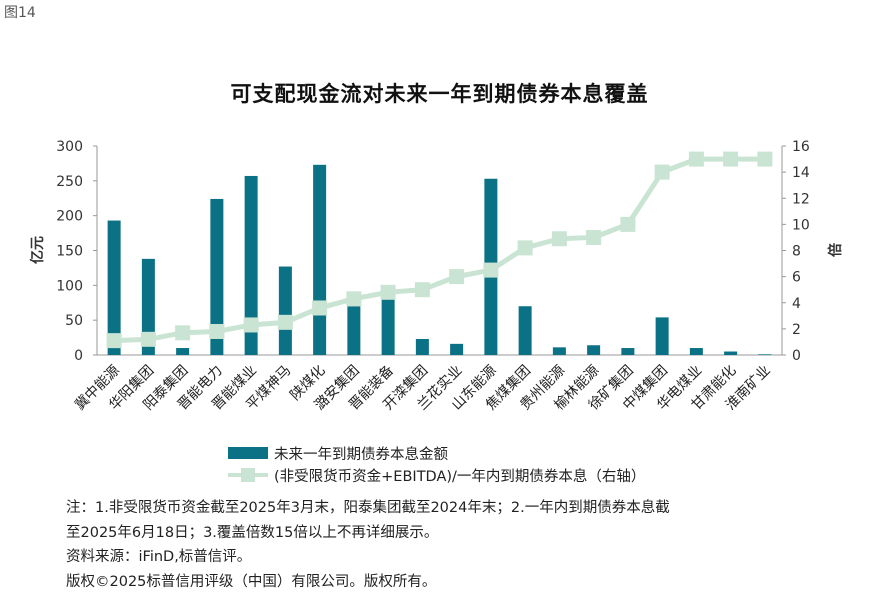 Image resolution: width=879 pixels, height=603 pixels. Describe the element at coordinates (796, 356) in the screenshot. I see `y-right-tick-label: 0` at that location.